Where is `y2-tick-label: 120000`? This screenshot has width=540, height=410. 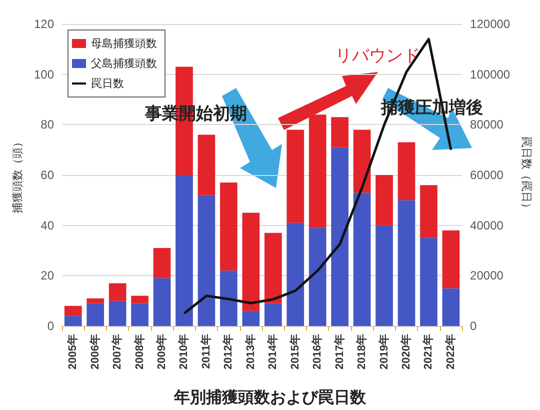
y2-tick-label: 120000 is located at coordinates (490, 24).